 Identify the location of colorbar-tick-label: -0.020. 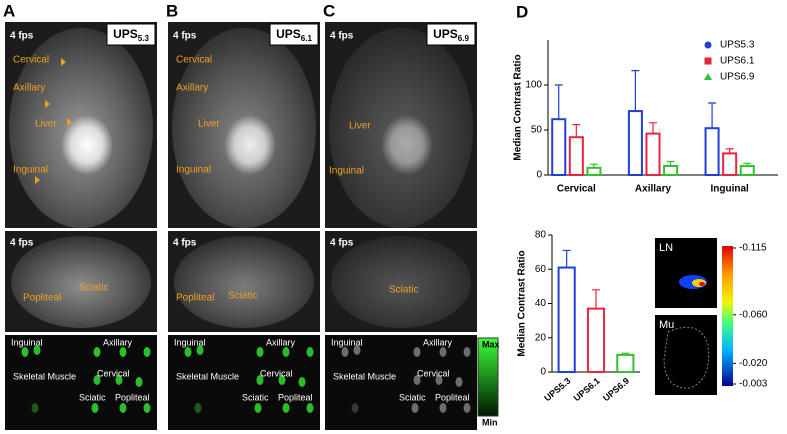
(753, 363).